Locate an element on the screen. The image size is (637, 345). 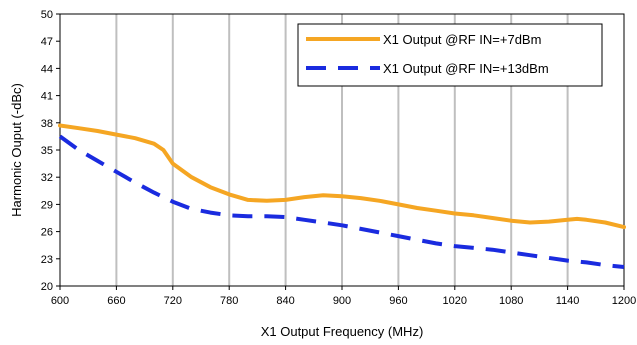
y-tick-label-41: 41 is located at coordinates (47, 97).